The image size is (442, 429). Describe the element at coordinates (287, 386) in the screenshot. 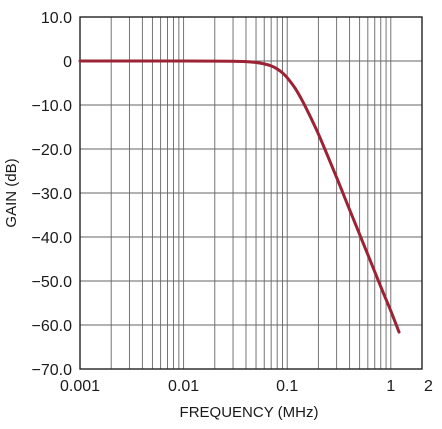

I see `x-tick-label: 0.1` at that location.